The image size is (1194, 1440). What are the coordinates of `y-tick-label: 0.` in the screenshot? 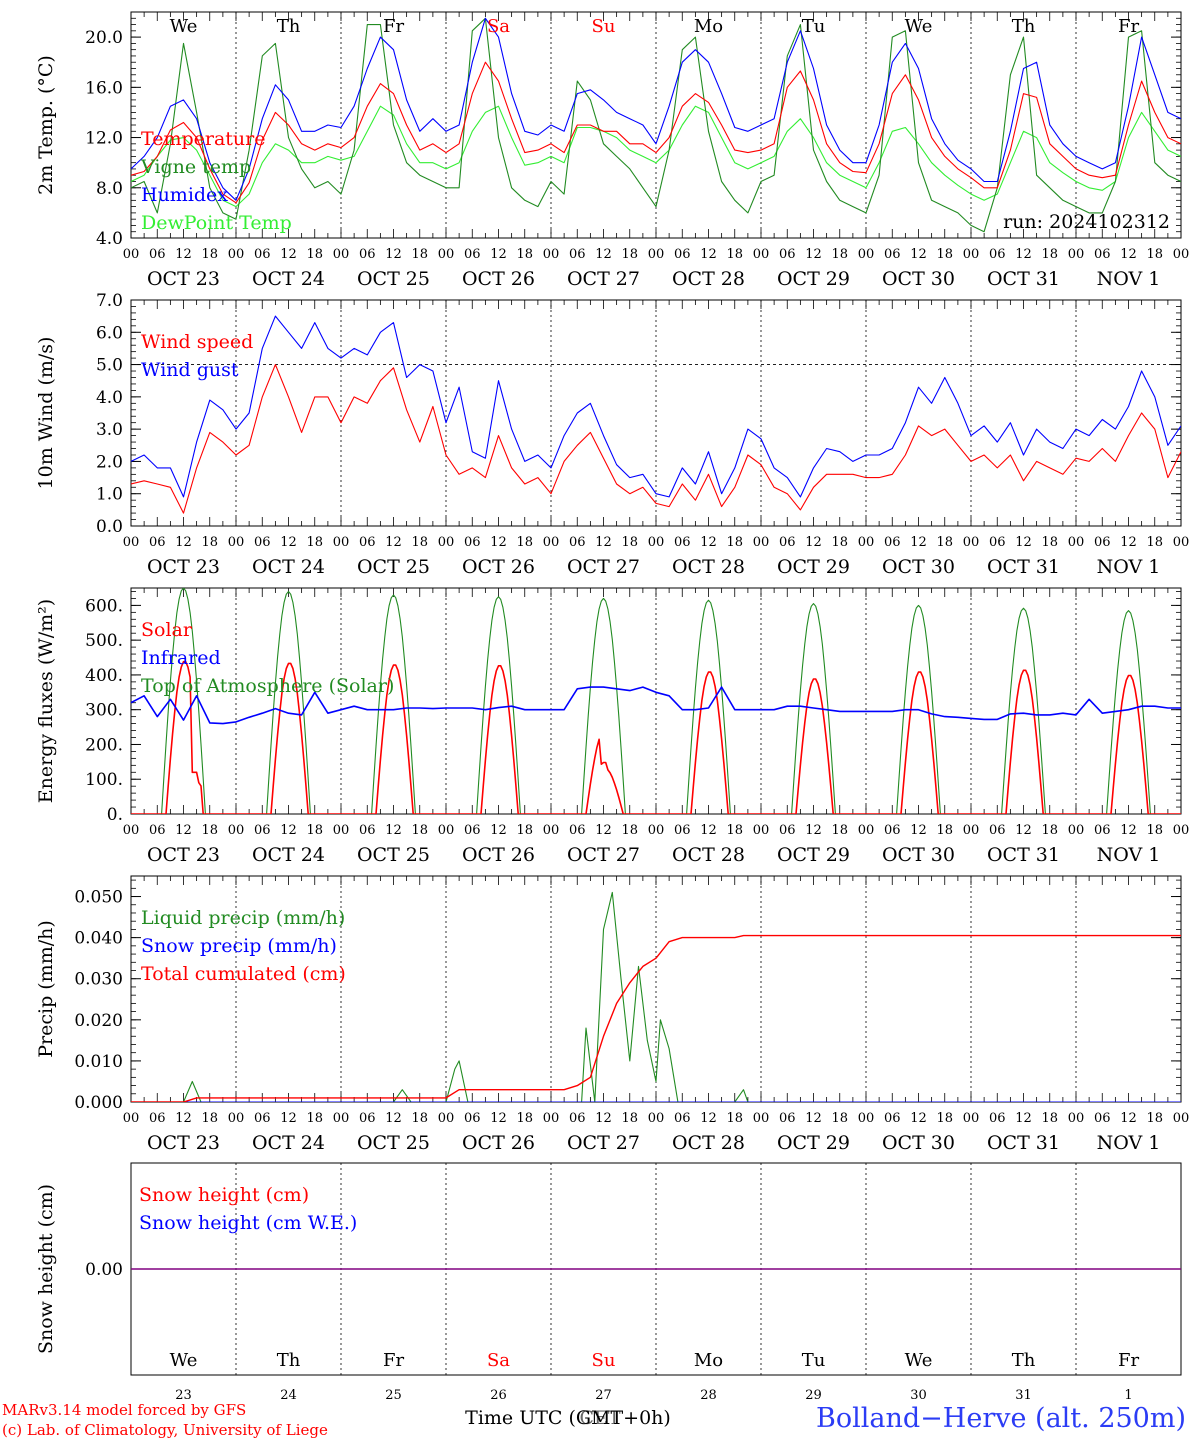 It's located at (115, 815).